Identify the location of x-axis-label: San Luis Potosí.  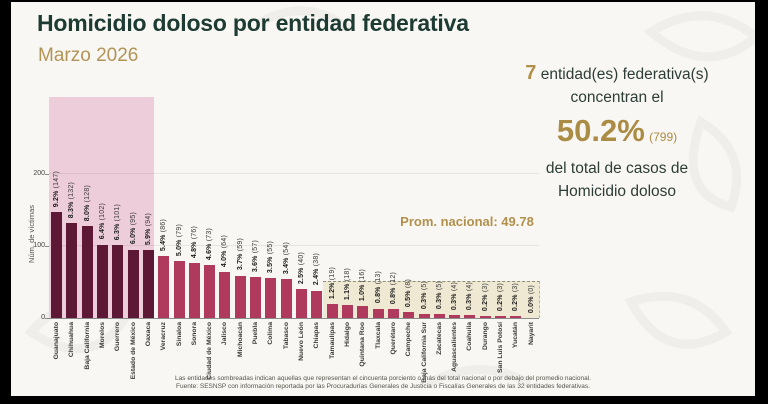
(501, 347).